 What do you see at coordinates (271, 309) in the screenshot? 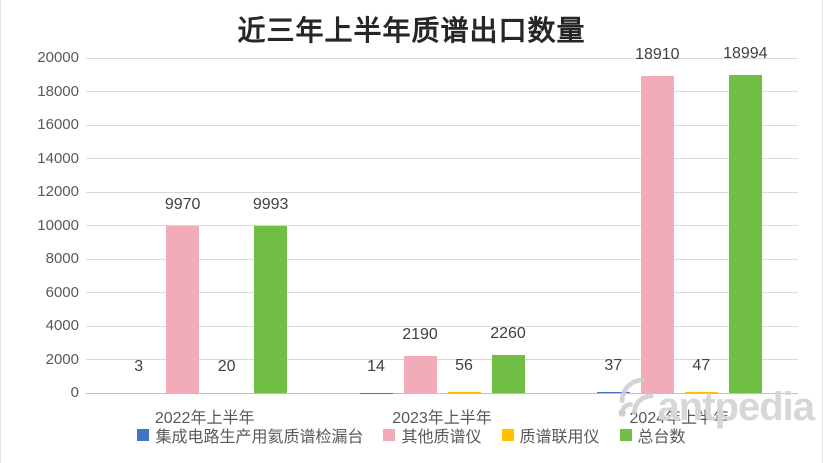
I see `bar-series4-cat1` at bounding box center [271, 309].